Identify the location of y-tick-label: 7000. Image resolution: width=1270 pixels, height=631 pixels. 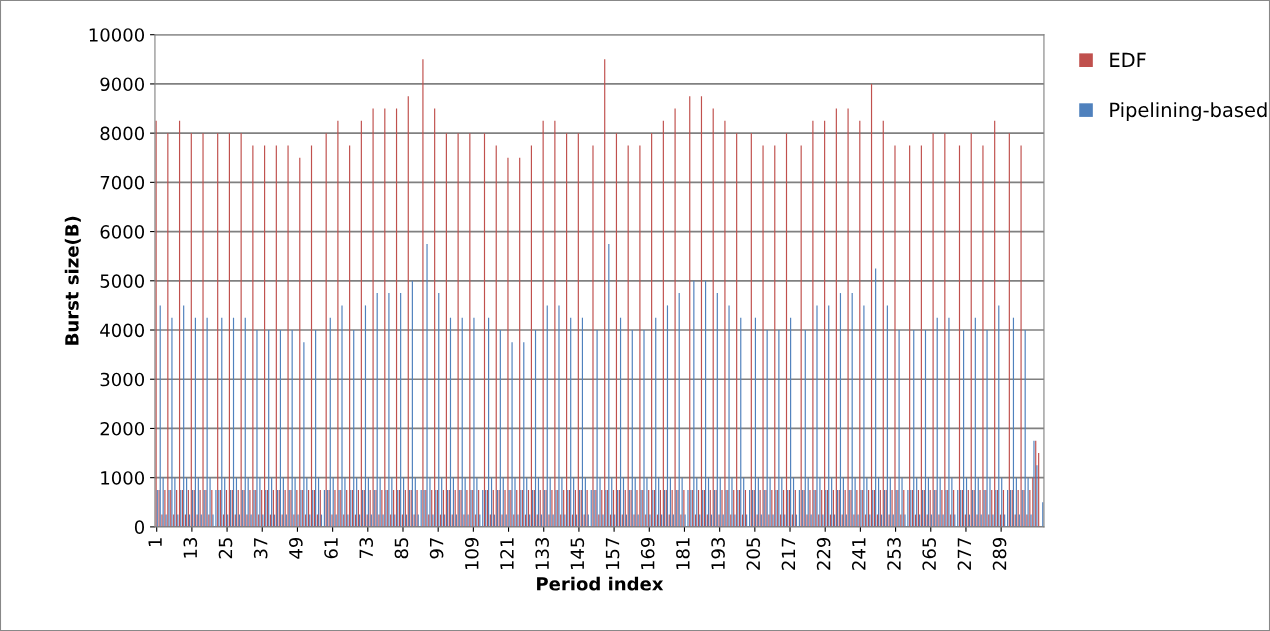
(122, 182).